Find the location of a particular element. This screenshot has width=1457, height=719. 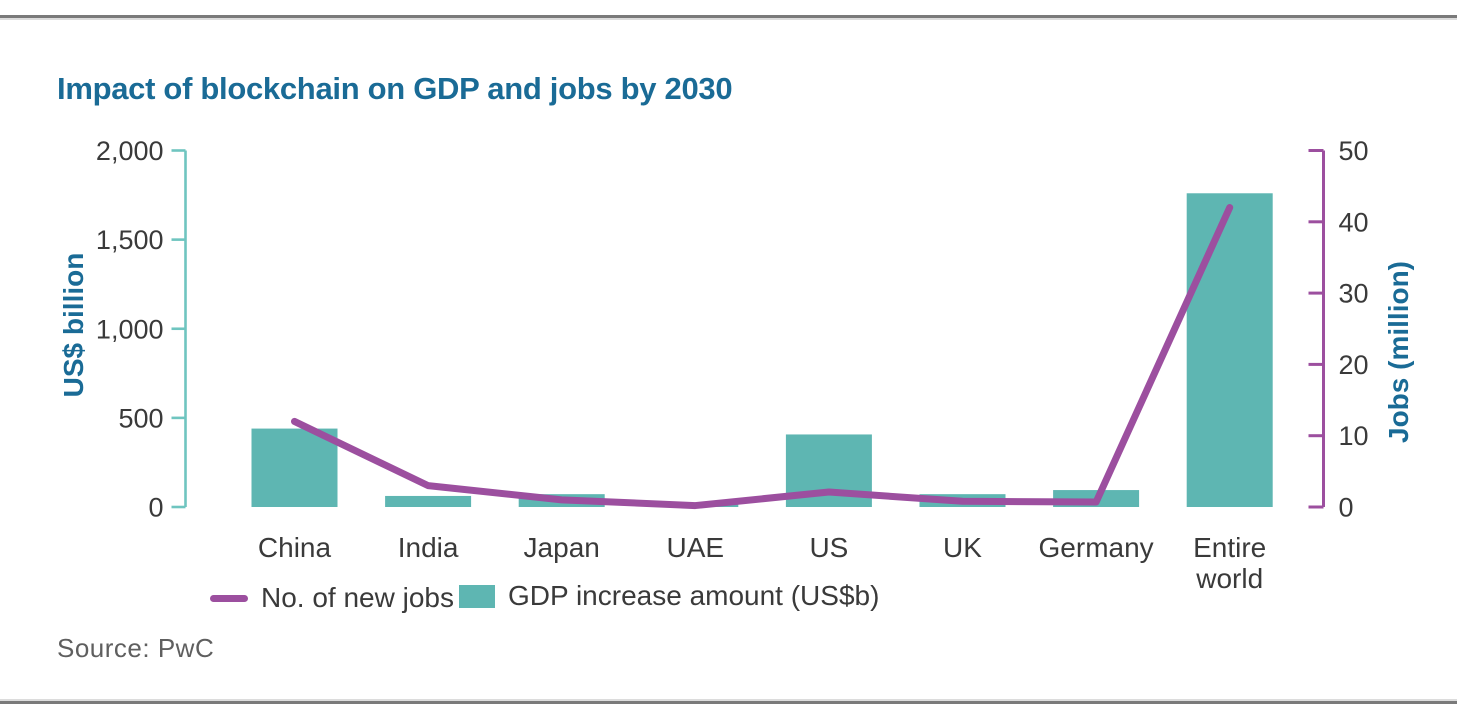

top-divider is located at coordinates (728, 17).